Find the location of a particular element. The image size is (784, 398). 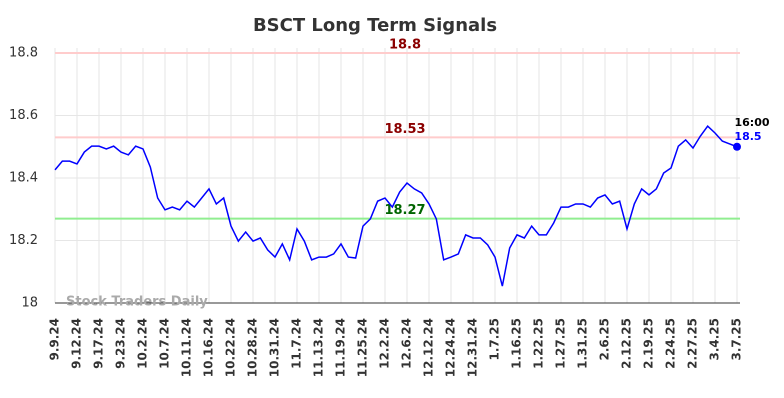

x-tick-label: 1.16.25 is located at coordinates (517, 343).